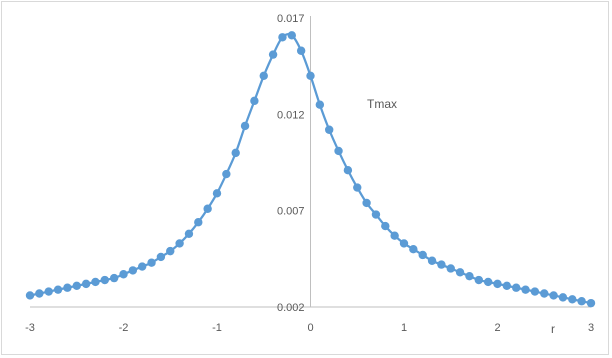  Describe the element at coordinates (124, 328) in the screenshot. I see `x-tick-label: -2` at that location.